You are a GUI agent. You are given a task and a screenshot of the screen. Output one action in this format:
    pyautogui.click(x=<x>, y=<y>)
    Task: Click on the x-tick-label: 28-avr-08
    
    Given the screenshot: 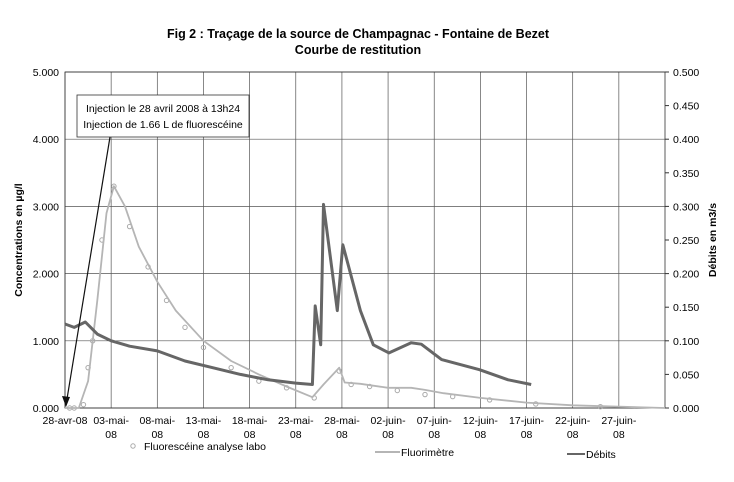 What is the action you would take?
    pyautogui.click(x=65, y=421)
    